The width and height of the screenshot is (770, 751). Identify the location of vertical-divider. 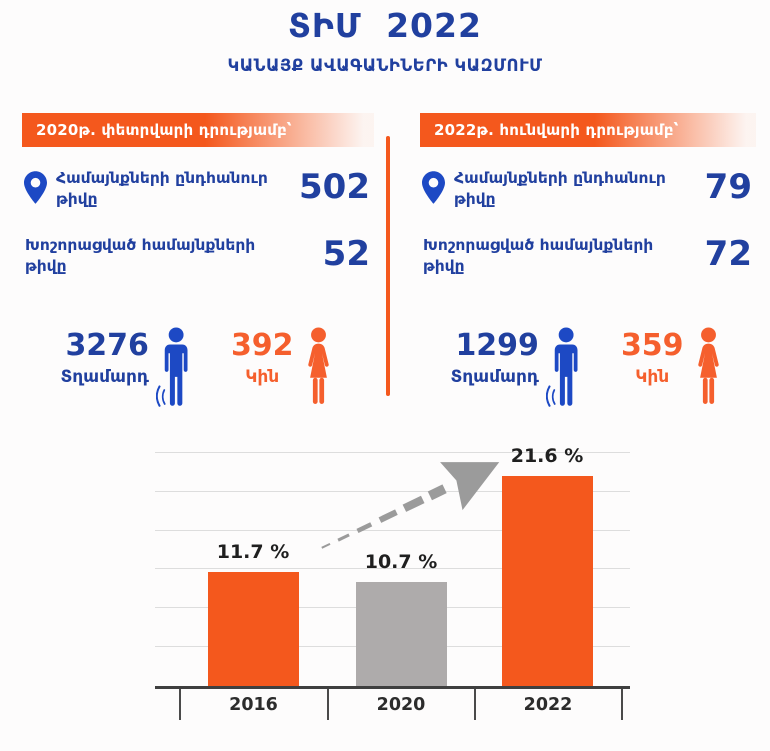
(388, 266).